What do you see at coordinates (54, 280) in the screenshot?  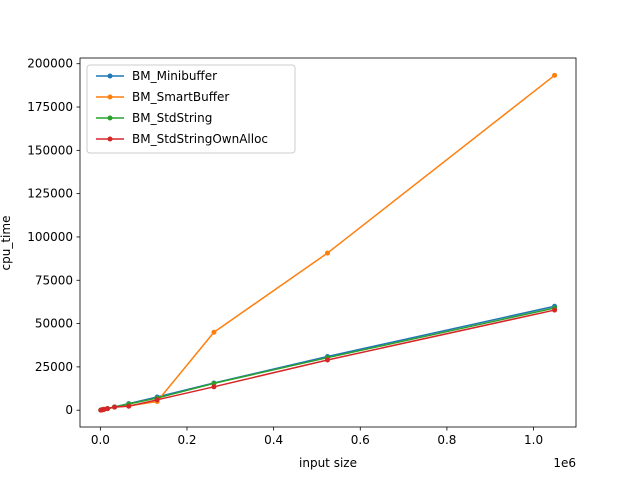 I see `y-tick-label: 75000` at bounding box center [54, 280].